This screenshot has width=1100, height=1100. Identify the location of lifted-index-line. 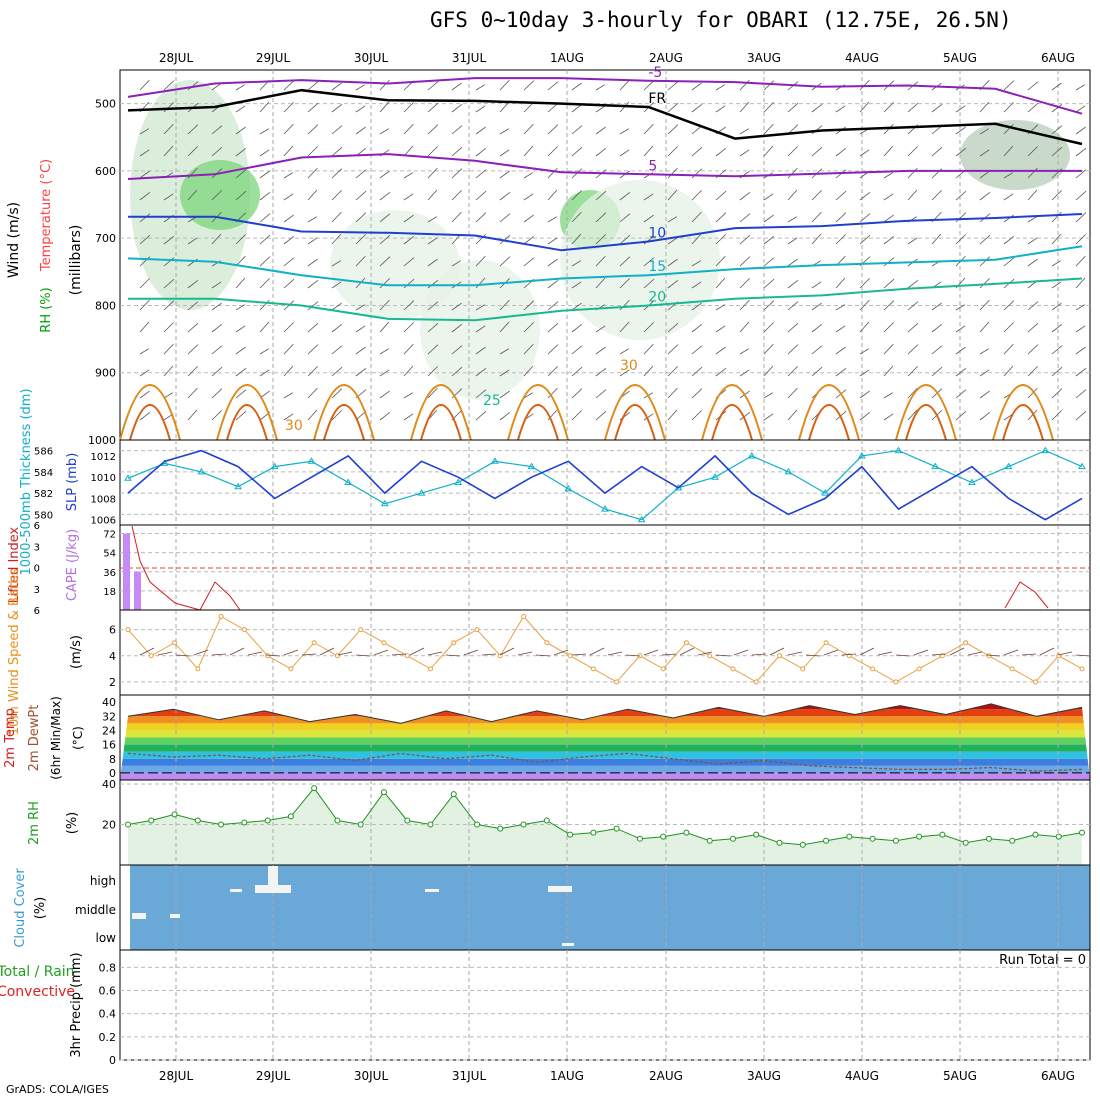
(1026, 595).